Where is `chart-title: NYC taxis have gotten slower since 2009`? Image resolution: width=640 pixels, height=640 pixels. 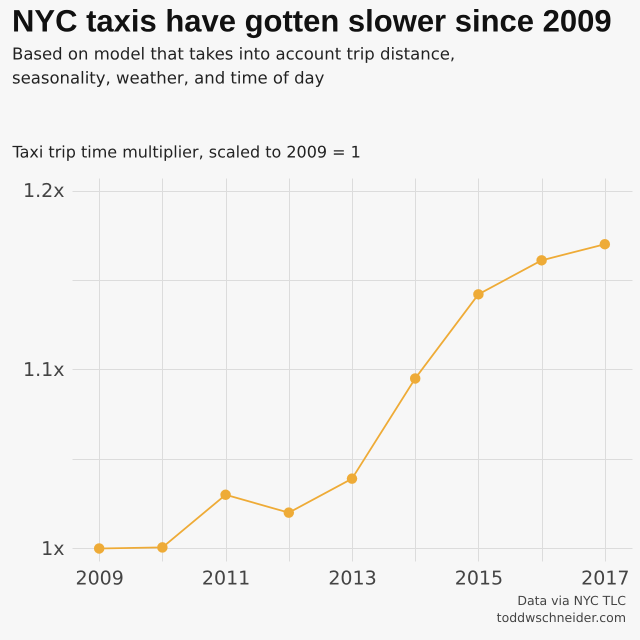 chart-title: NYC taxis have gotten slower since 2009 is located at coordinates (312, 21).